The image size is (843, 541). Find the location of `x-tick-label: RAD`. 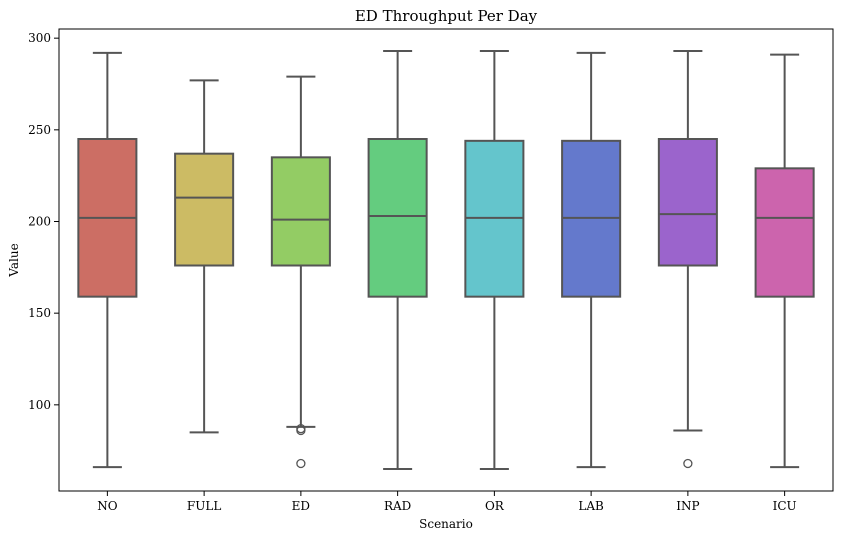

x-tick-label: RAD is located at coordinates (397, 506).